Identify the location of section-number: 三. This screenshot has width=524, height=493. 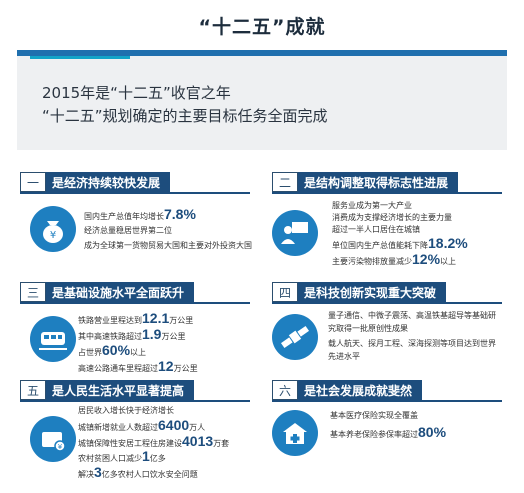
(33, 292).